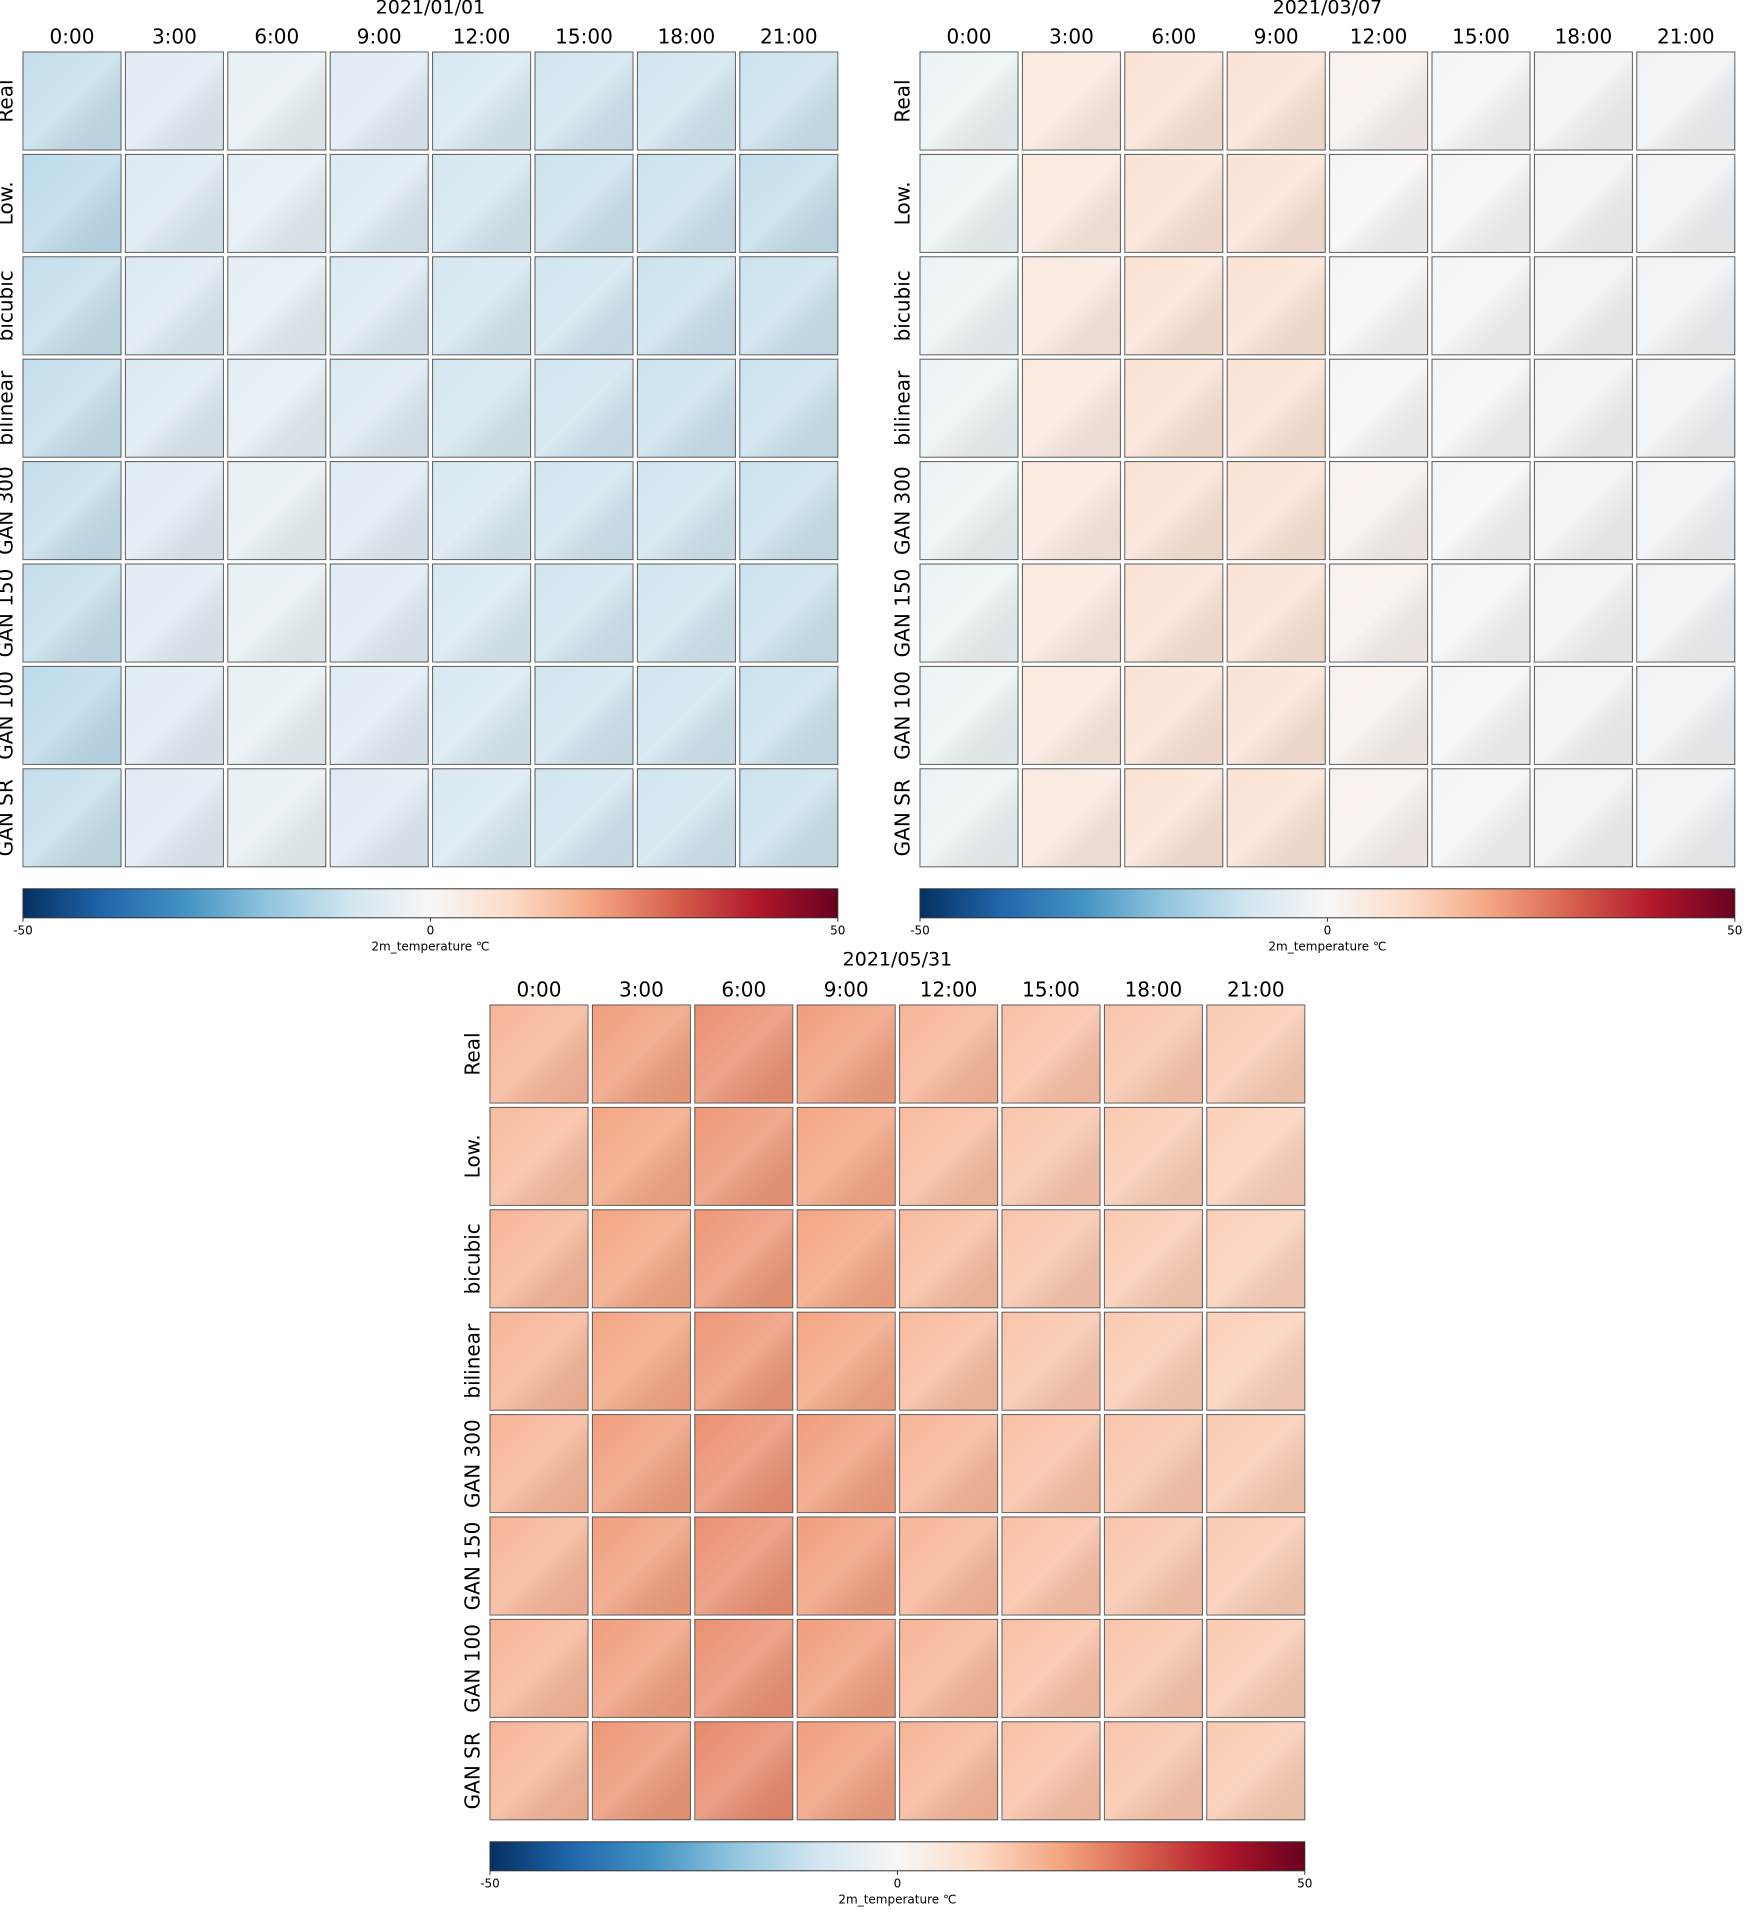 Image resolution: width=1750 pixels, height=1914 pixels. Describe the element at coordinates (473, 1463) in the screenshot. I see `row-label: GAN 300` at that location.